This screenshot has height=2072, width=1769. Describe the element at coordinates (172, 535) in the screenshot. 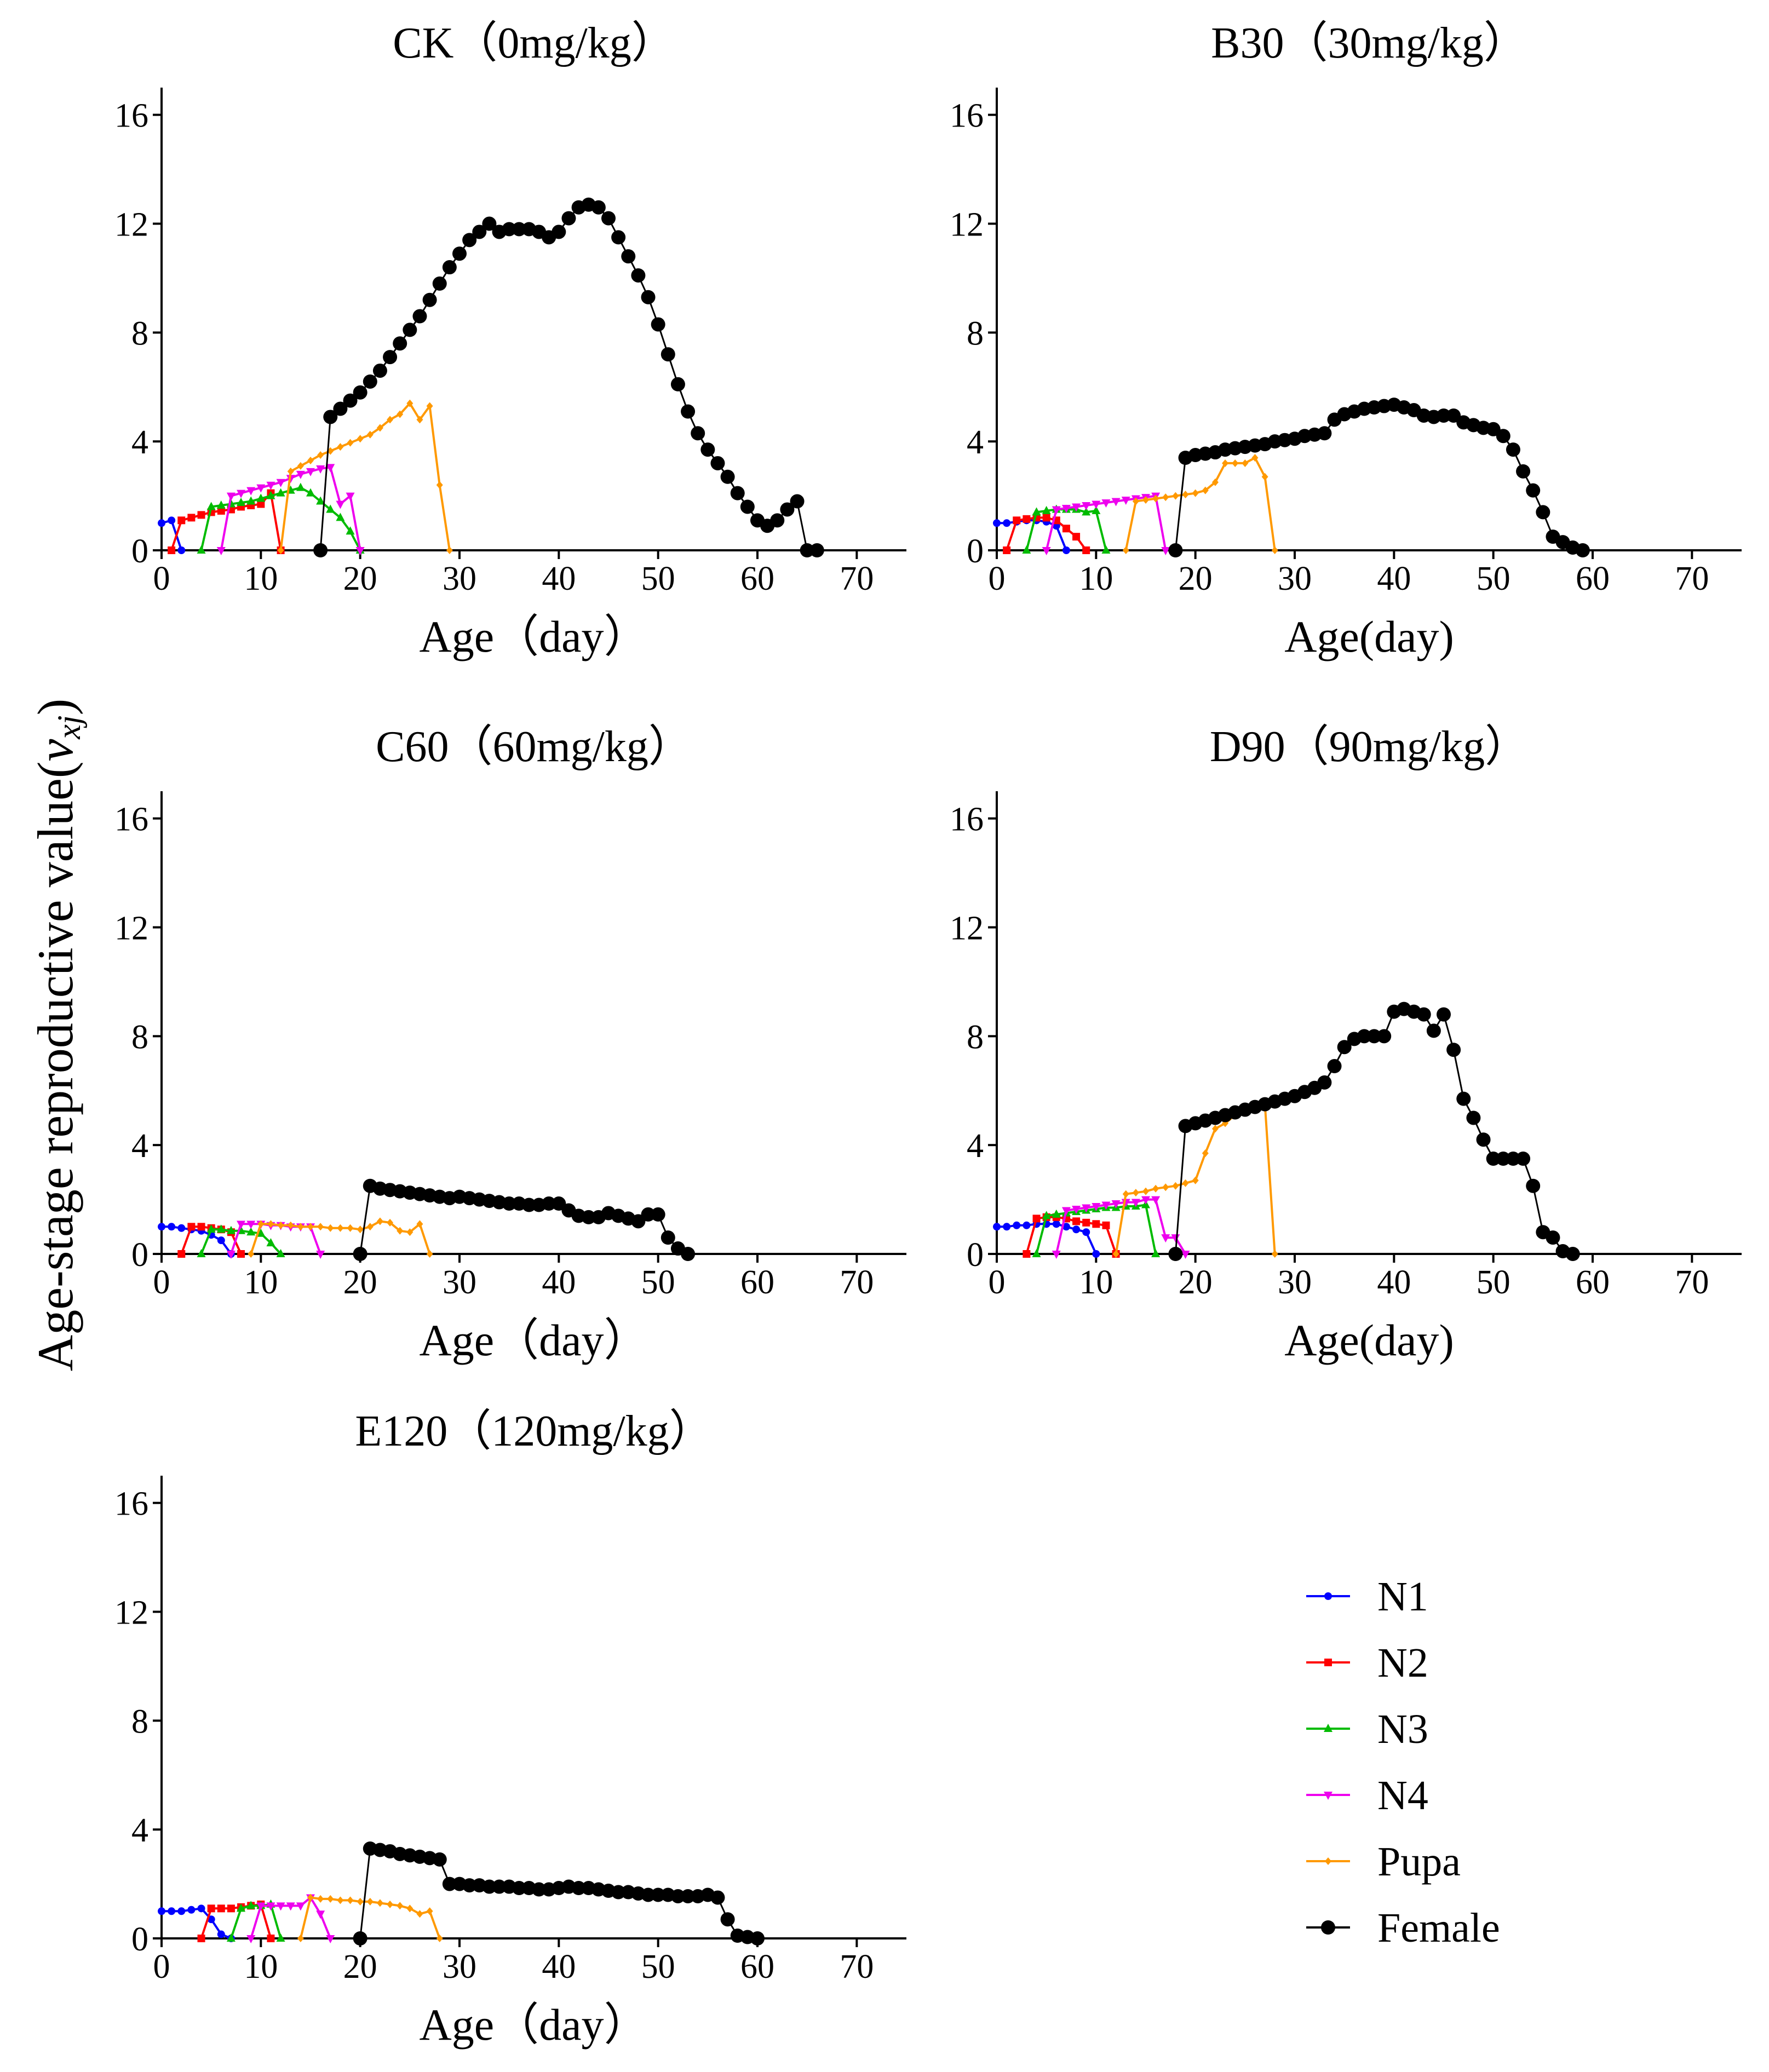

I see `panel-ck-series-n1` at that location.